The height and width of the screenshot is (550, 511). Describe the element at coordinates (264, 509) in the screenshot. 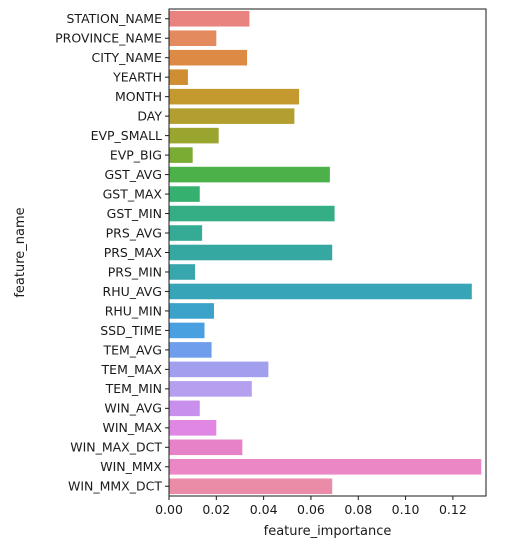

I see `x-tick-label: 0.04` at that location.